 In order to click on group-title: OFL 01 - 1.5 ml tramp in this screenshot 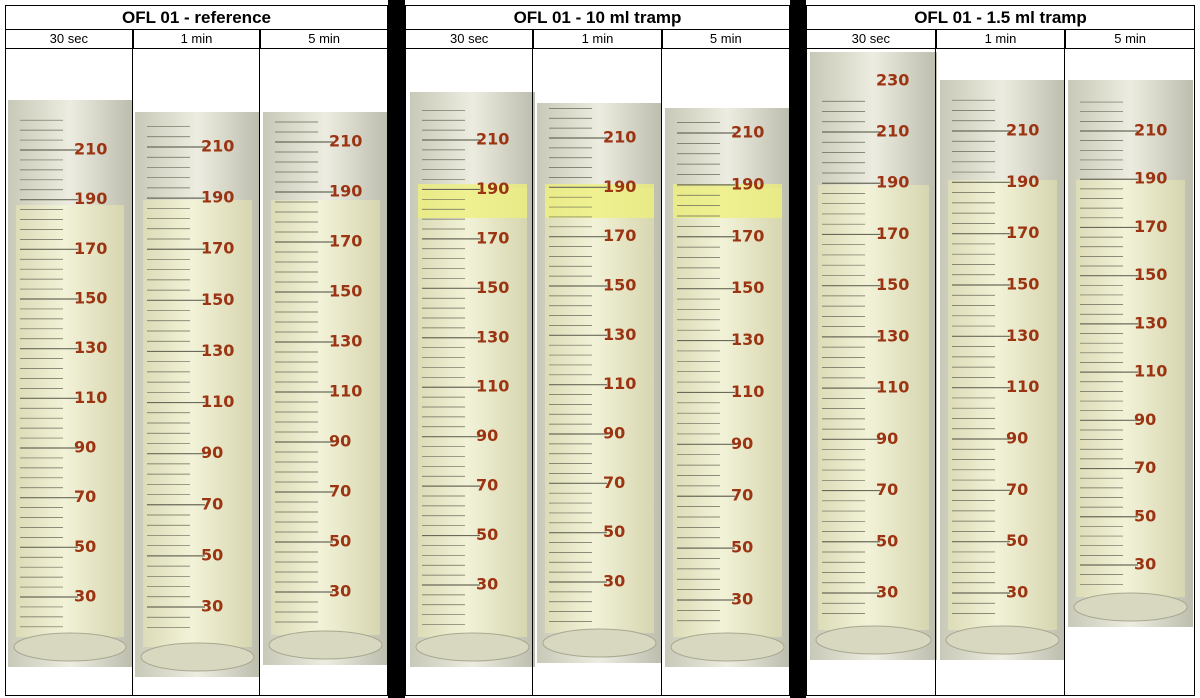, I will do `click(1000, 17)`.